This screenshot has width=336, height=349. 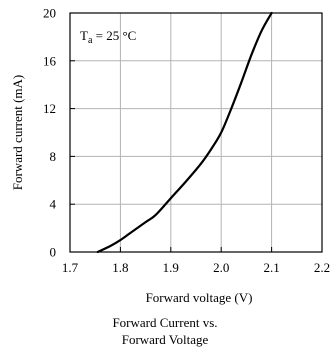 I want to click on y-axis-label: Forward current (mA), so click(x=17, y=133).